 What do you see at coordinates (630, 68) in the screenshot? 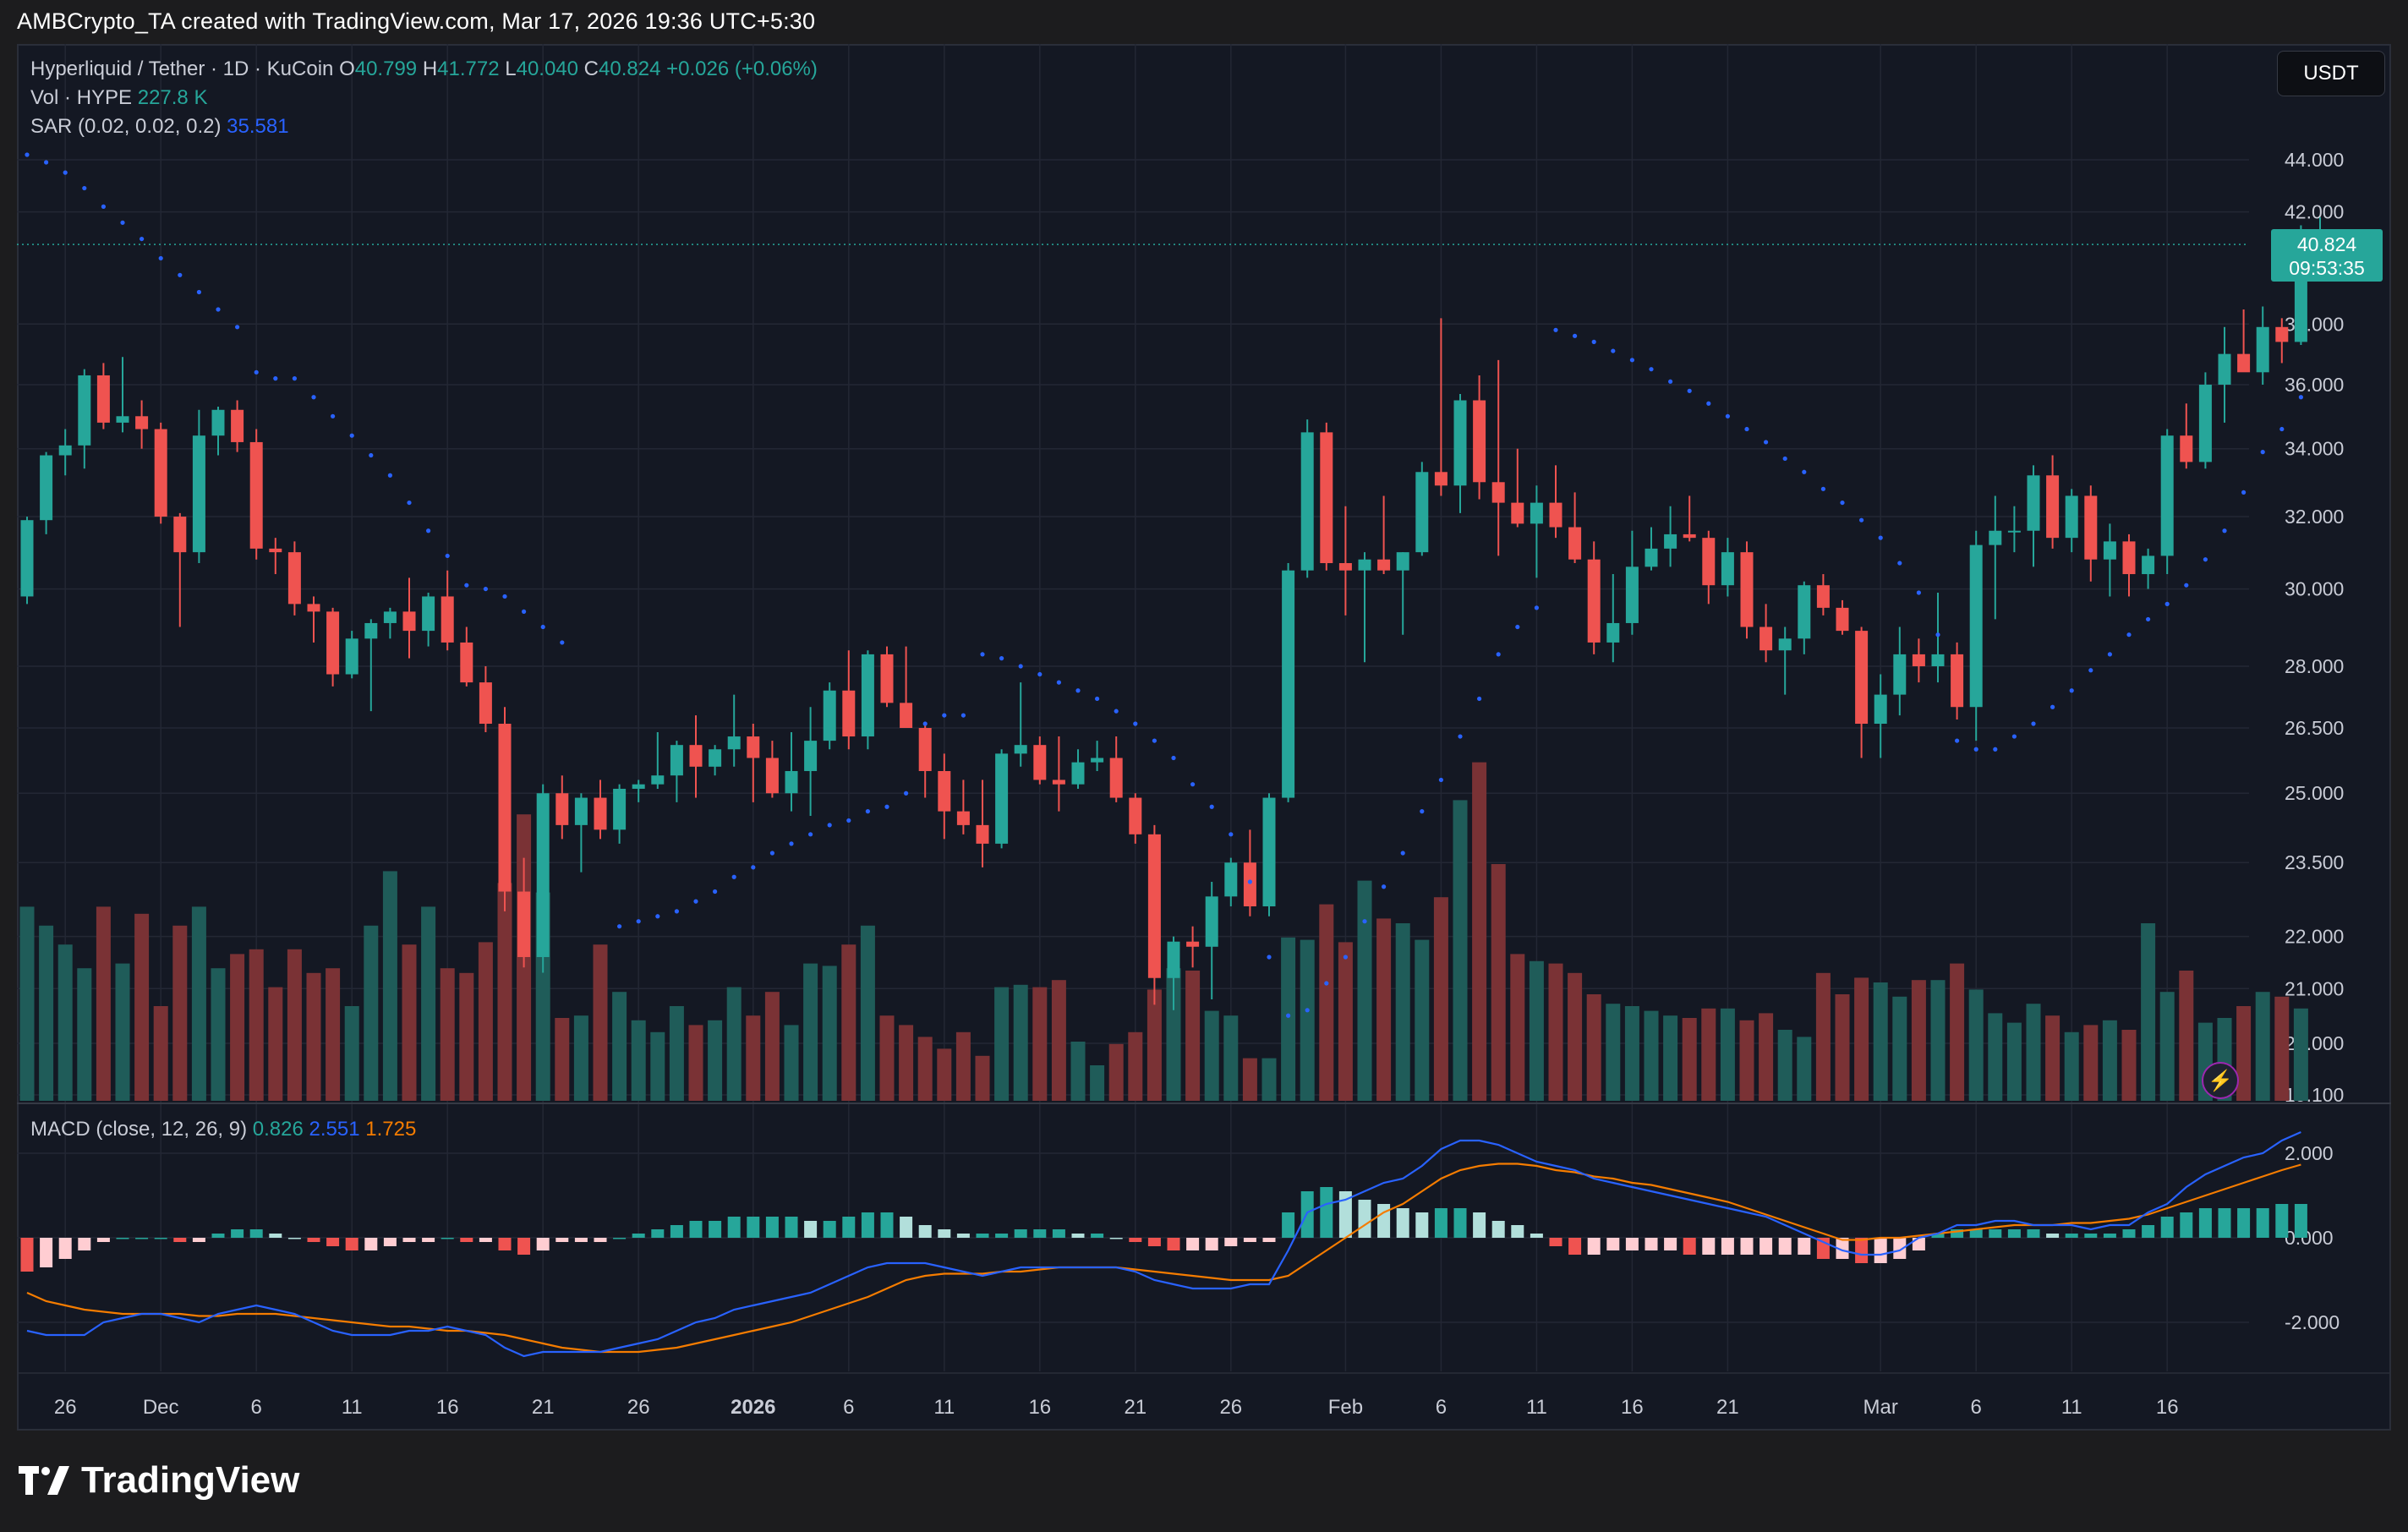
I see `close-value: 40.824` at bounding box center [630, 68].